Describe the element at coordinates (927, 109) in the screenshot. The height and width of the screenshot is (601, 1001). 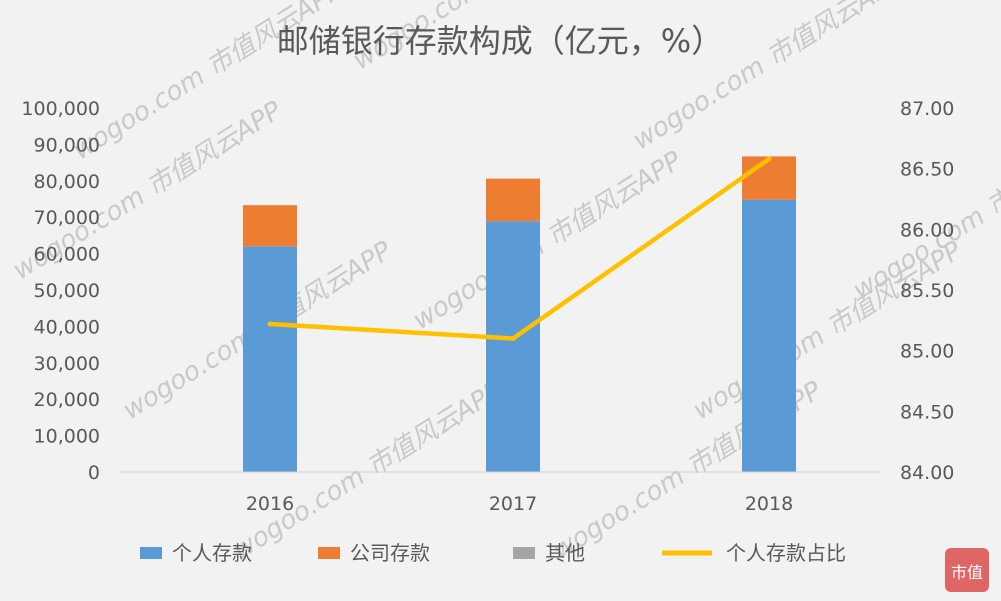
I see `right-axis-tick-label: 87.00` at that location.